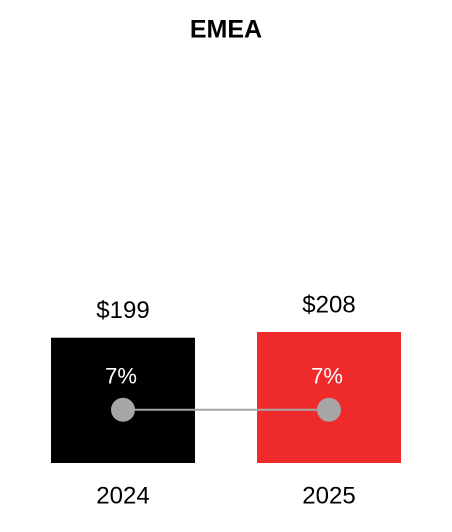  I want to click on bar-value-label: $208, so click(328, 304).